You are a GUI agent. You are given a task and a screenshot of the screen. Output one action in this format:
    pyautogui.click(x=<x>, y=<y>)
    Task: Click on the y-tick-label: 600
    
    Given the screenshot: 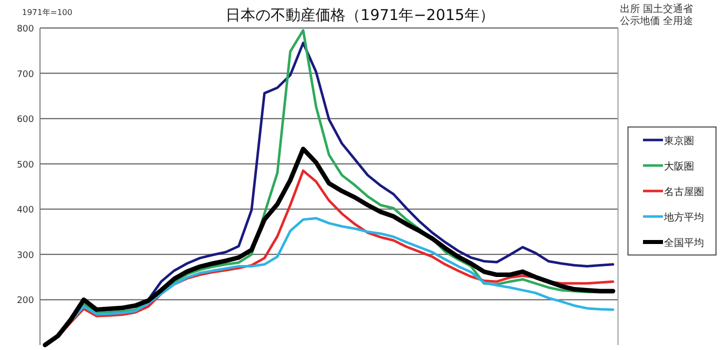 What is the action you would take?
    pyautogui.click(x=25, y=120)
    